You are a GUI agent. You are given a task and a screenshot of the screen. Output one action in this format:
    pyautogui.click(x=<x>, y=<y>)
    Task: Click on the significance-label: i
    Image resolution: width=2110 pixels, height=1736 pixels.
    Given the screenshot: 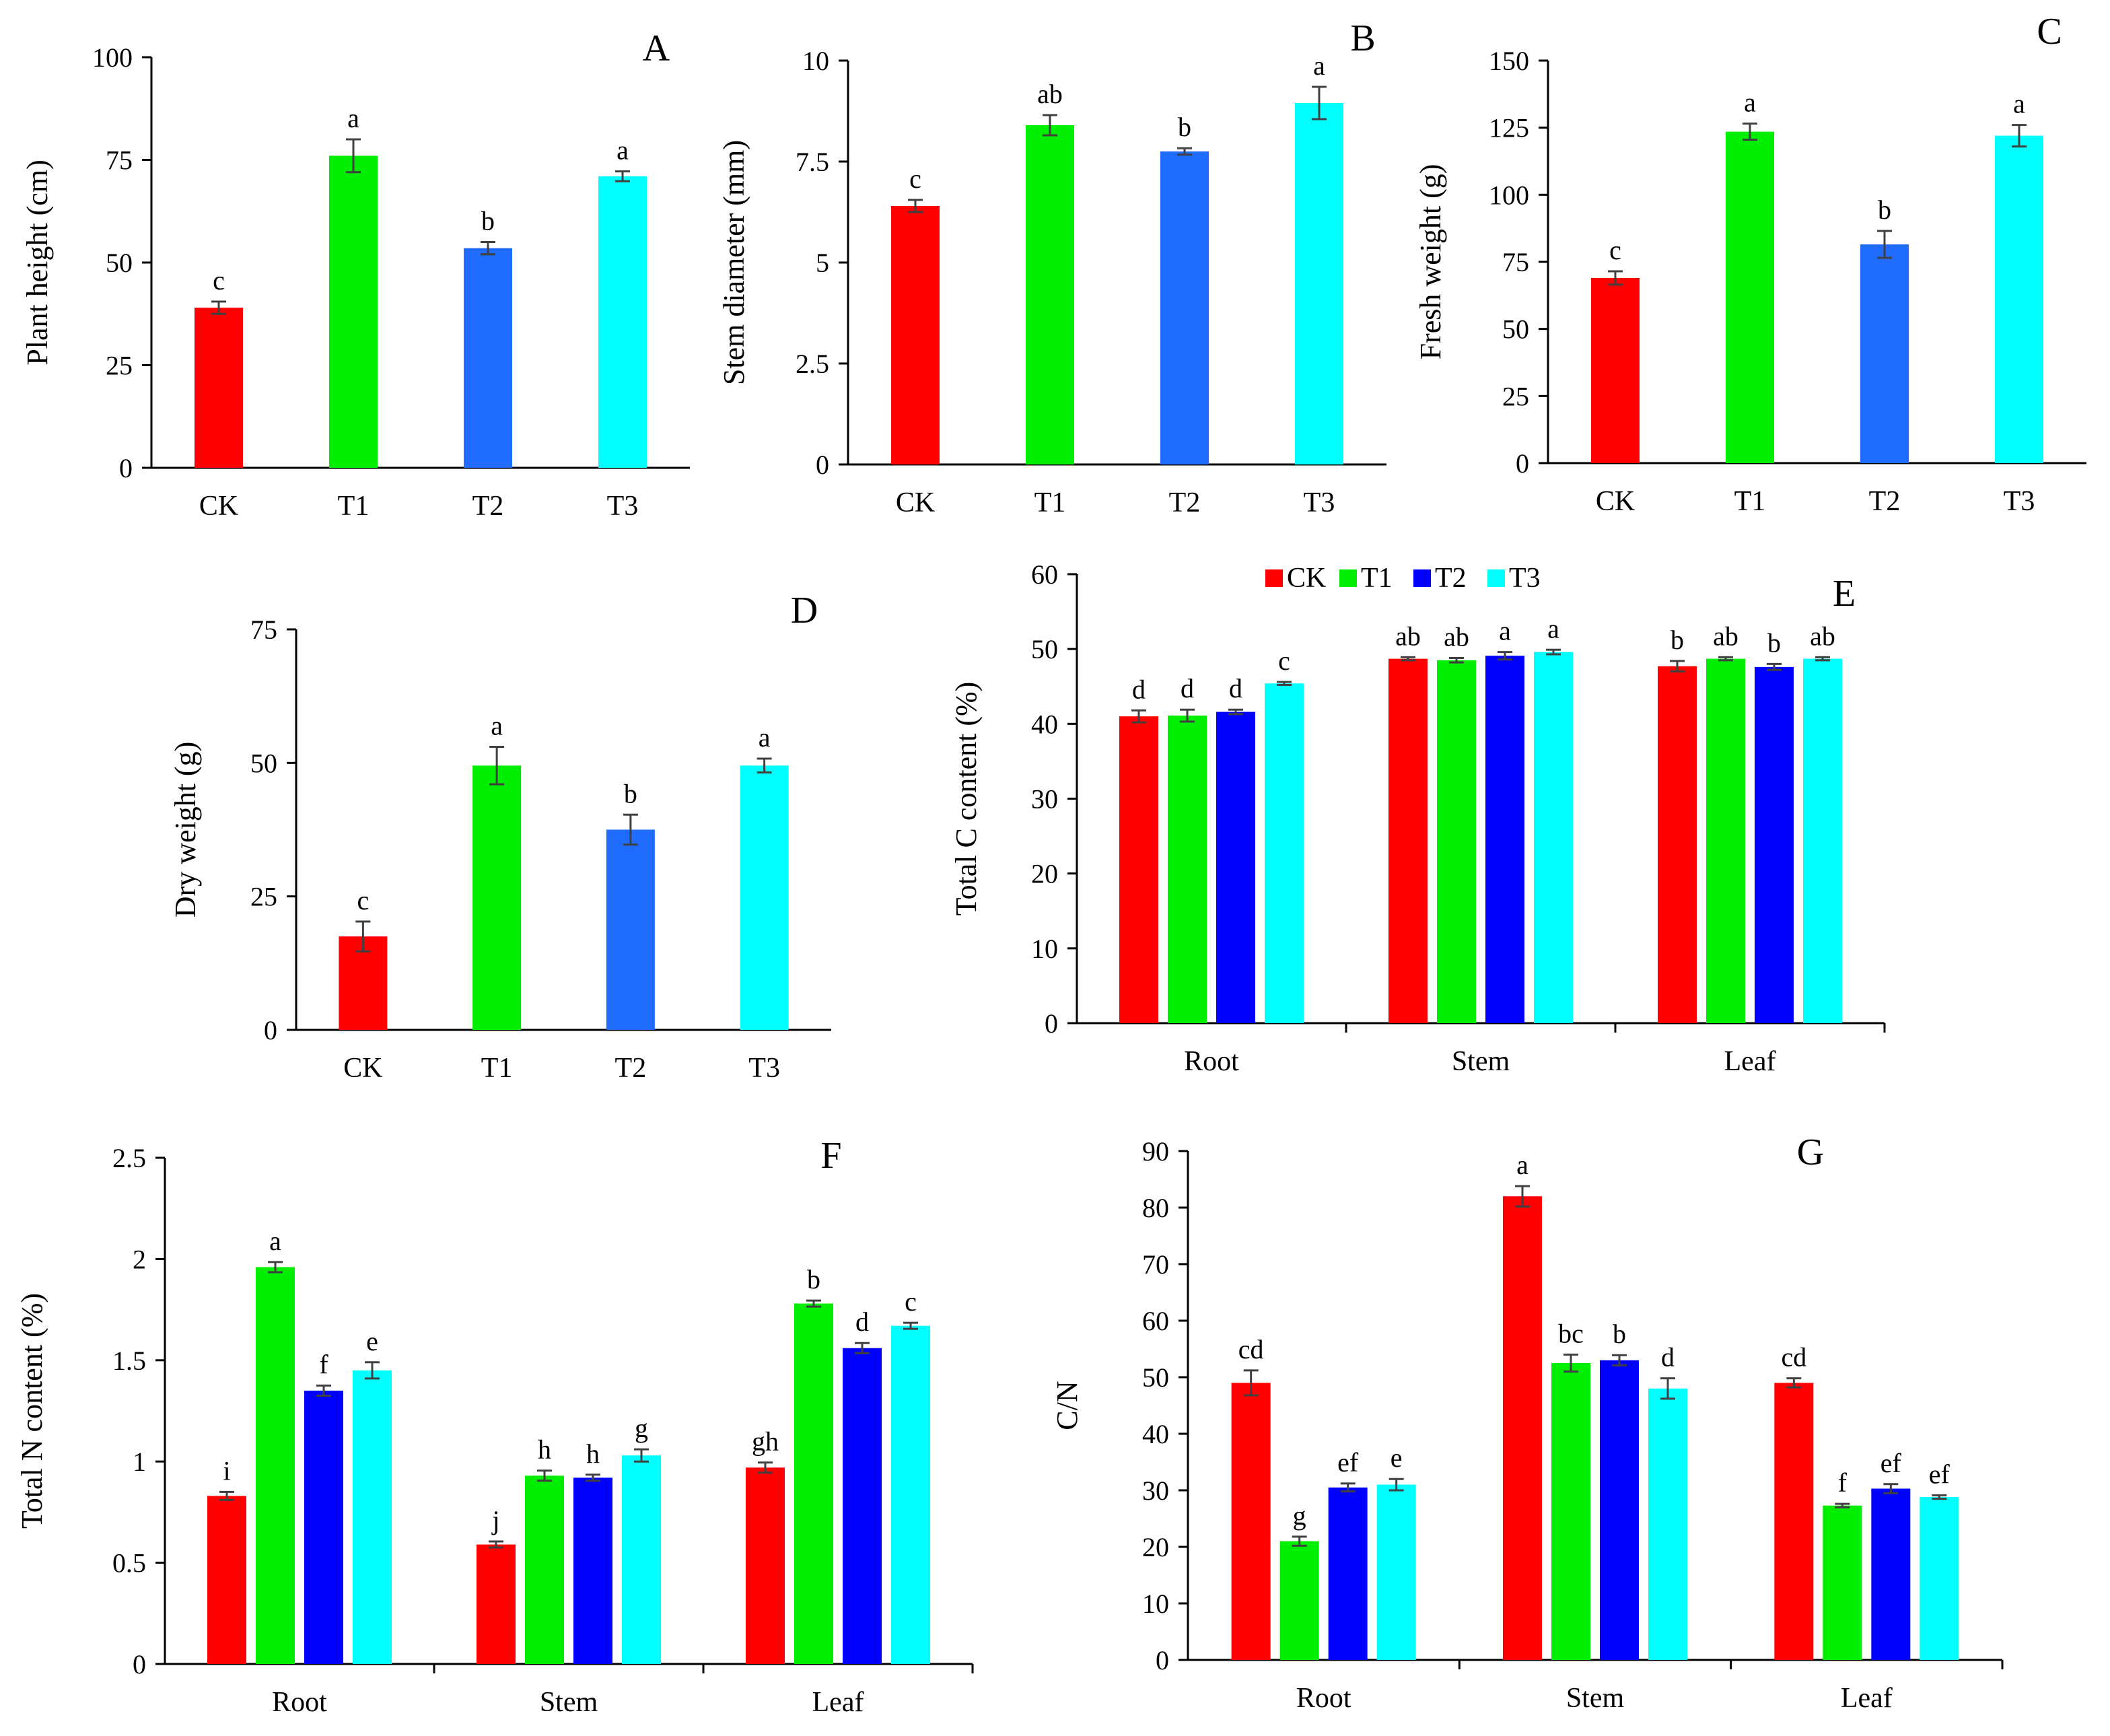 What is the action you would take?
    pyautogui.click(x=227, y=1470)
    